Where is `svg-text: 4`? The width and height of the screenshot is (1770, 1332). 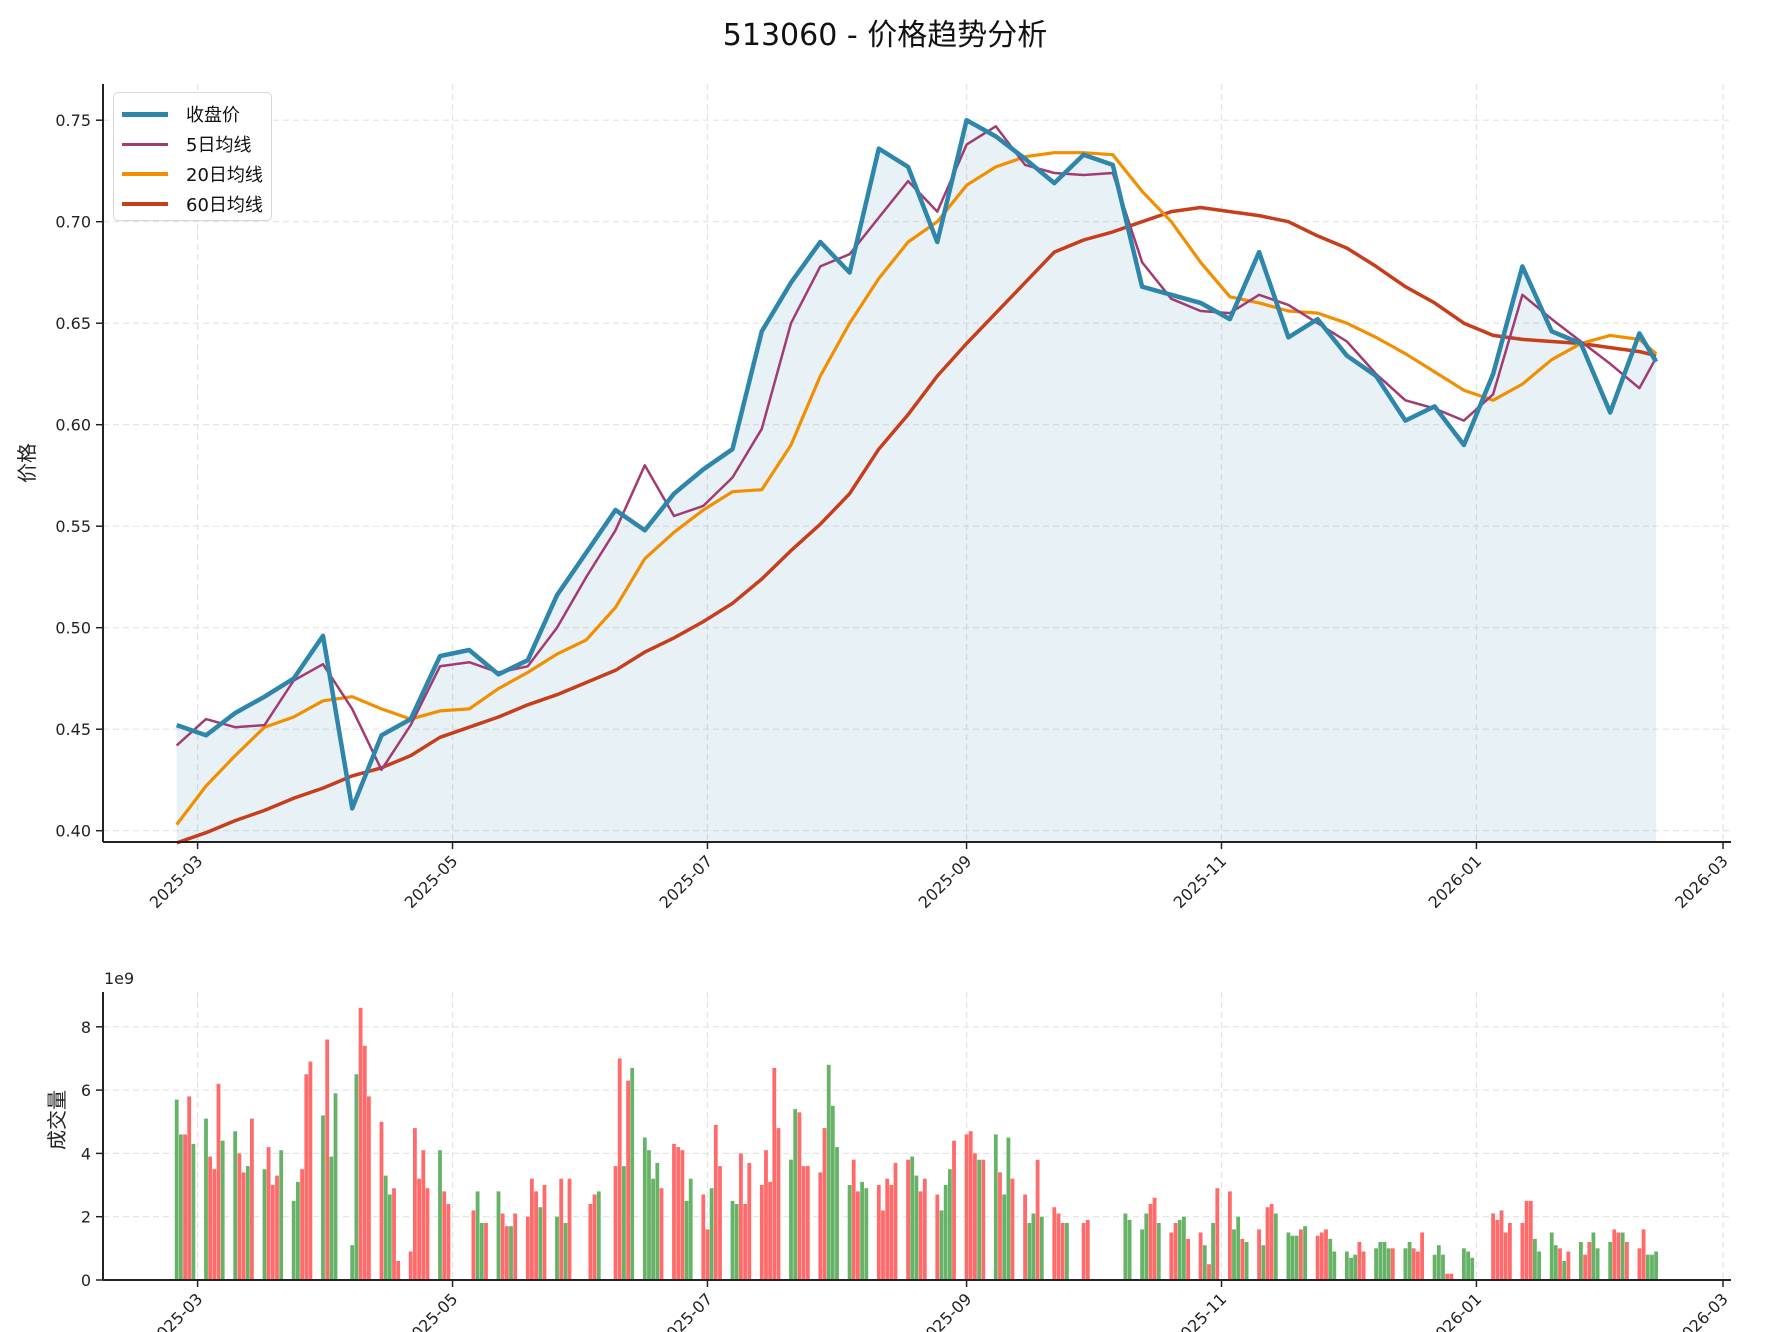
svg-text: 4 is located at coordinates (86, 1153).